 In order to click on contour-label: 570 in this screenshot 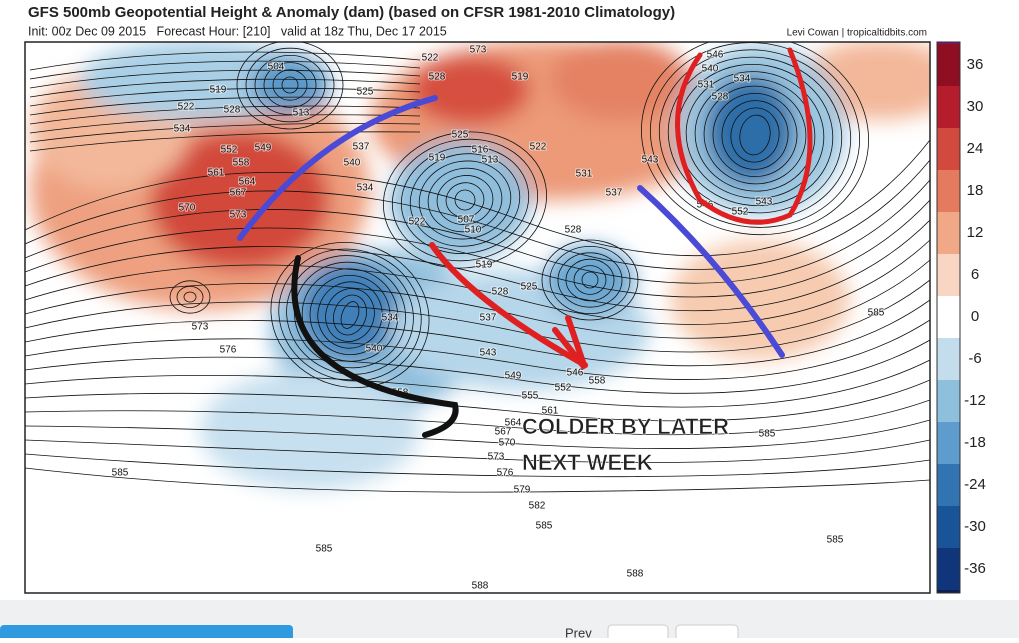, I will do `click(187, 208)`.